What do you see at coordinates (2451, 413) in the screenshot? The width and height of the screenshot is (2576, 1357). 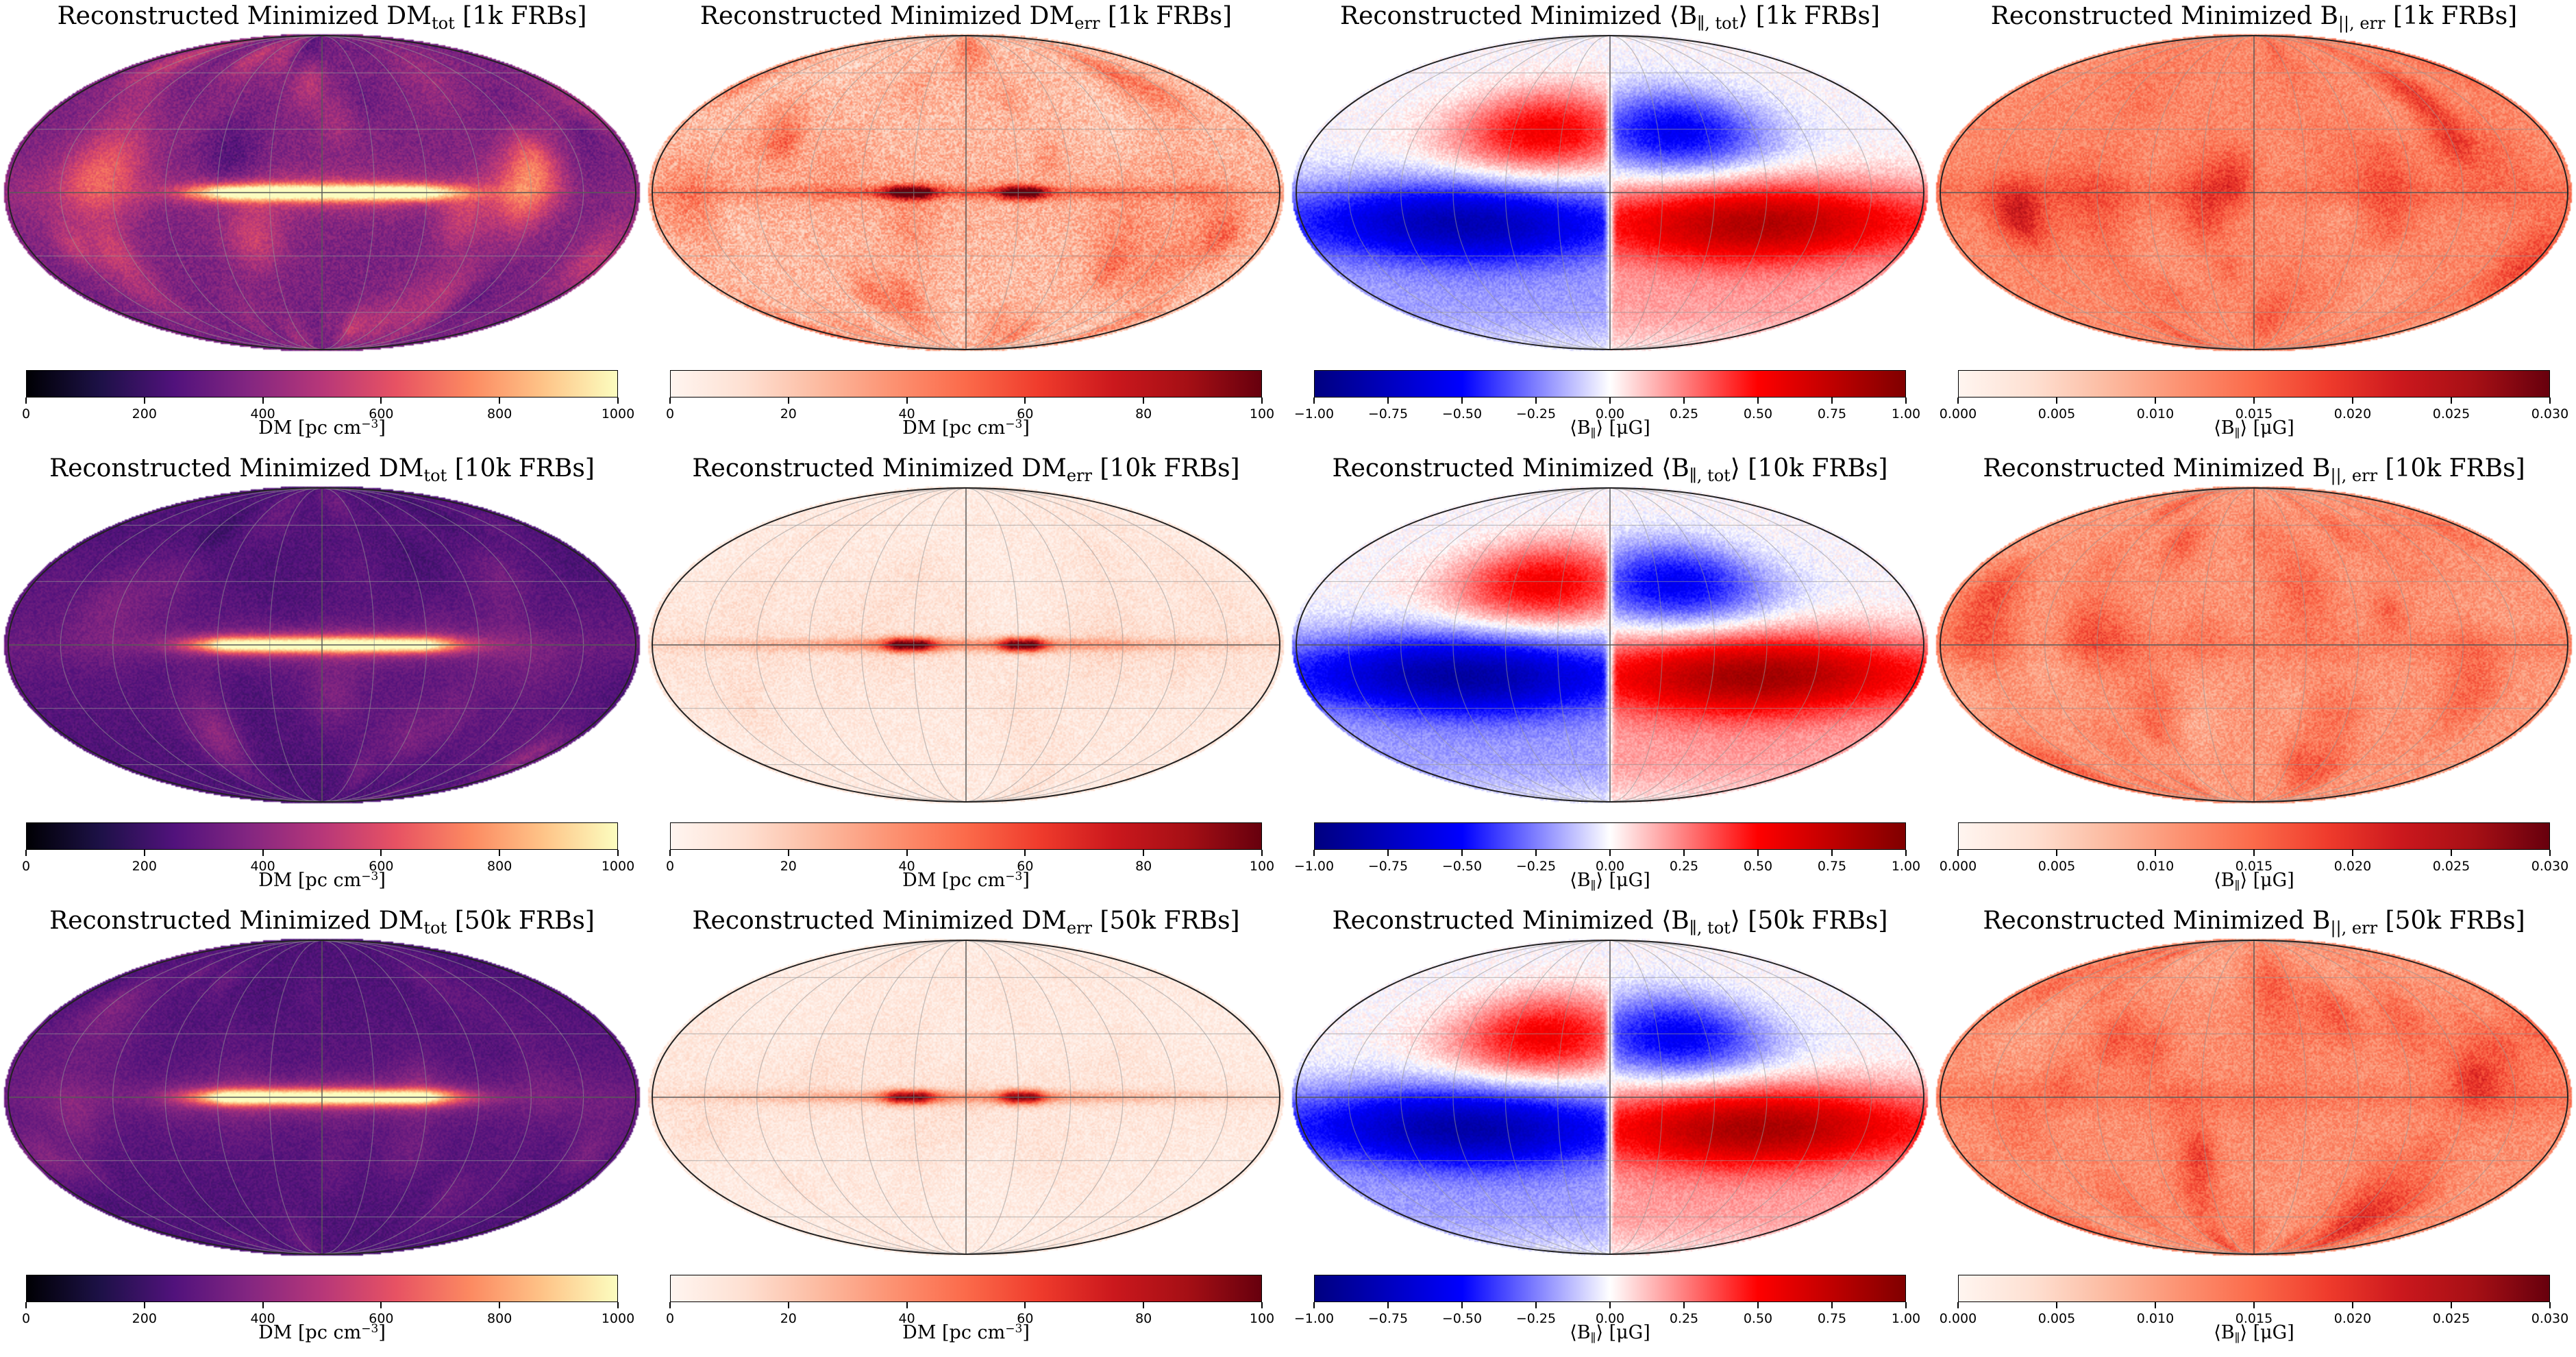 I see `tick-label: 0.025` at bounding box center [2451, 413].